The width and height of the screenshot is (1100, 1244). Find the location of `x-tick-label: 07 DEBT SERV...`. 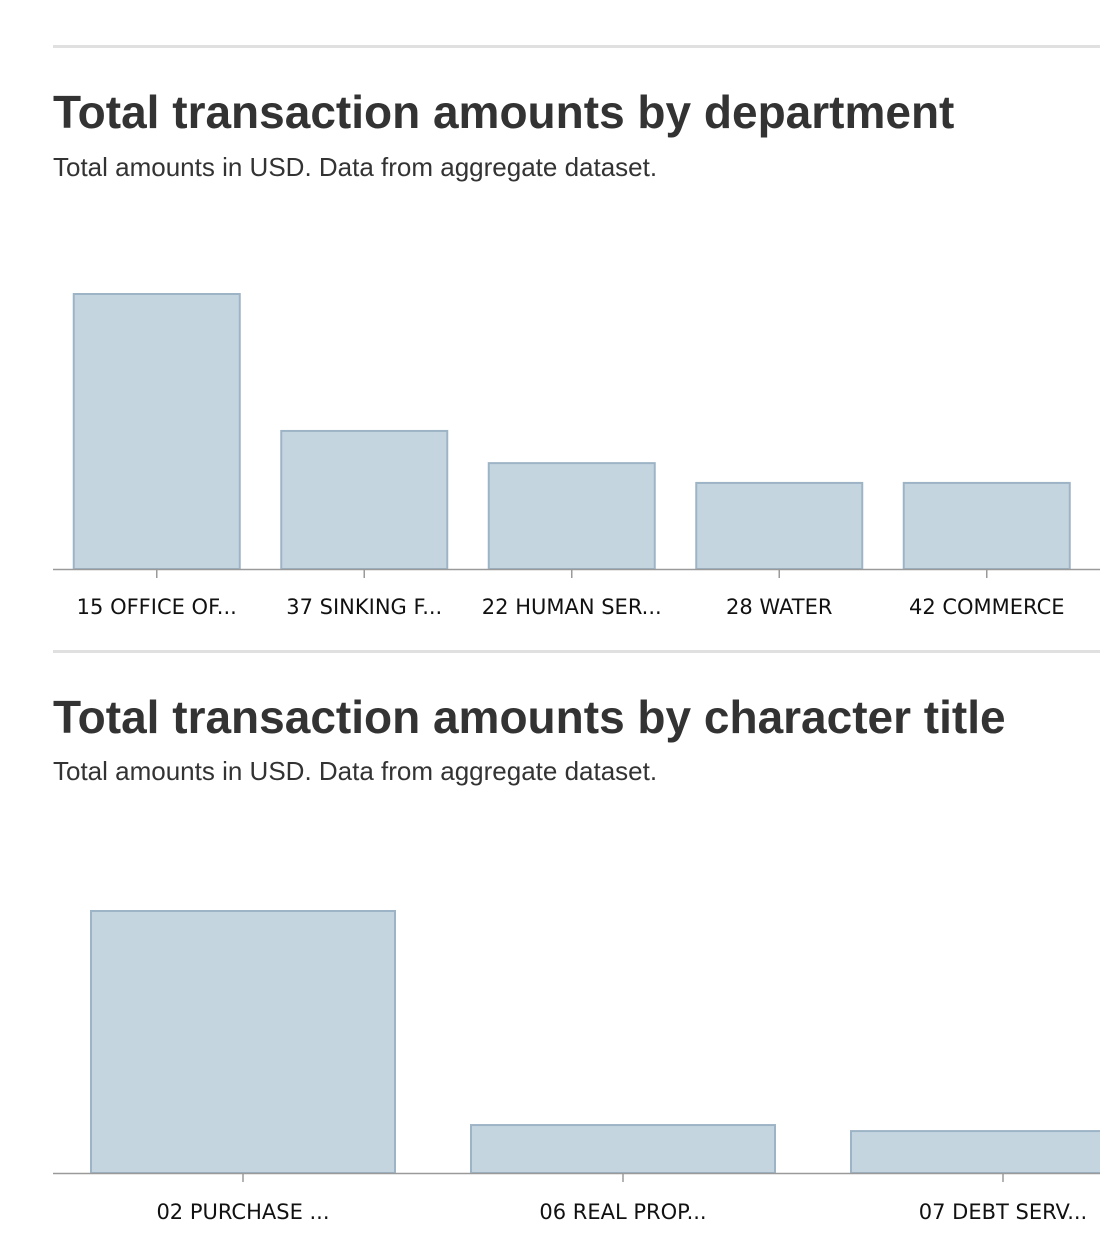

x-tick-label: 07 DEBT SERV... is located at coordinates (1003, 1212).